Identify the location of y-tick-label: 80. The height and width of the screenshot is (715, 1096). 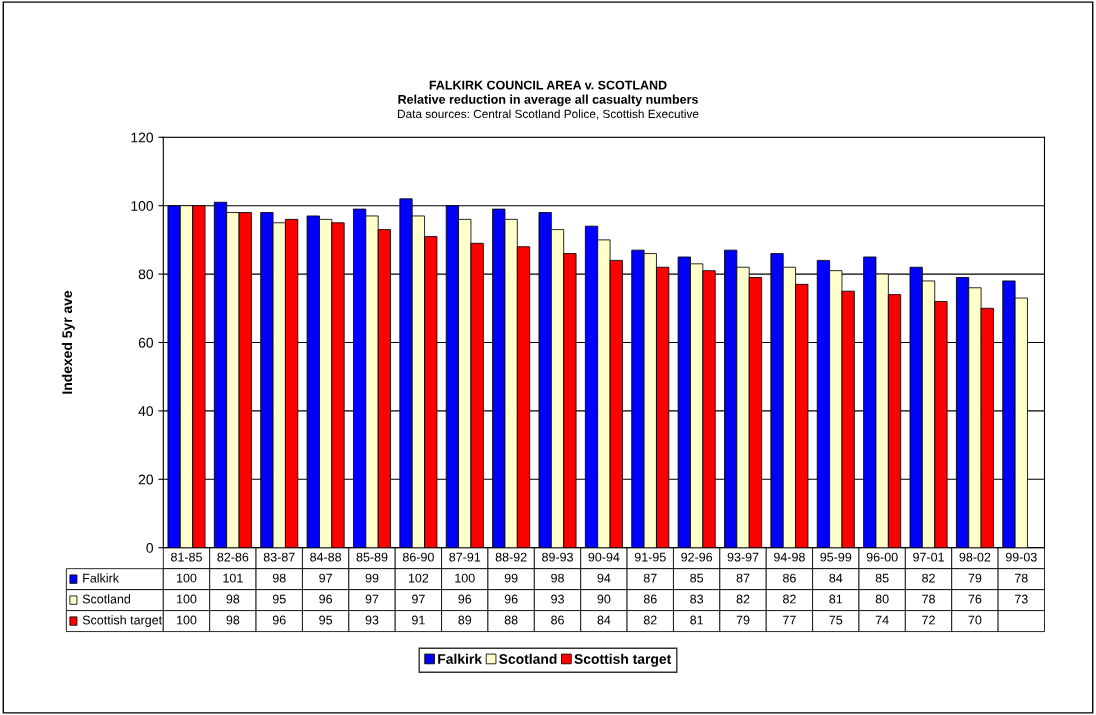
(146, 274).